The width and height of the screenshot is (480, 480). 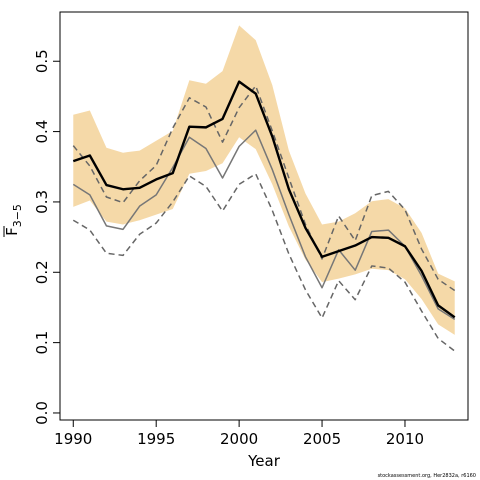 What do you see at coordinates (42, 61) in the screenshot?
I see `y-tick-label: 0.5` at bounding box center [42, 61].